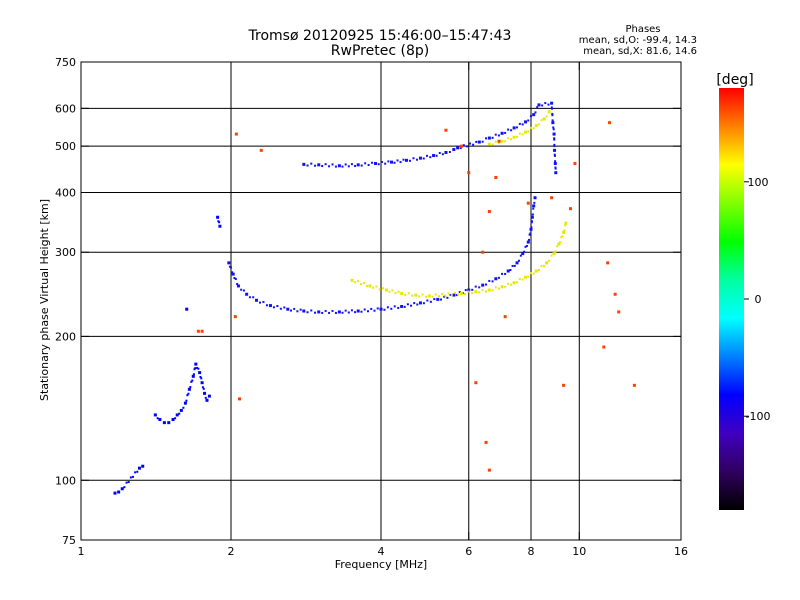  What do you see at coordinates (758, 416) in the screenshot?
I see `colorbar-tick-label: -100` at bounding box center [758, 416].